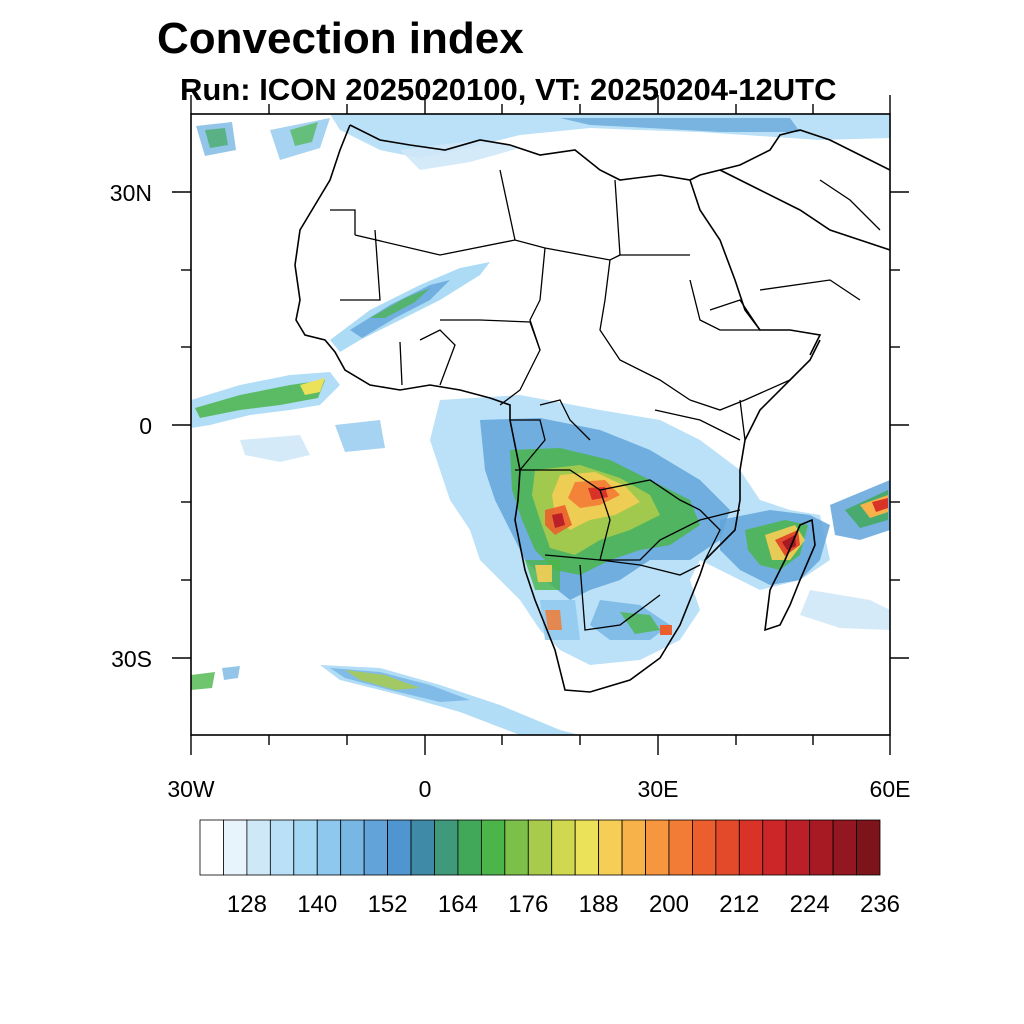 This screenshot has width=1024, height=1024. I want to click on colorbar-tick-label: 176, so click(528, 904).